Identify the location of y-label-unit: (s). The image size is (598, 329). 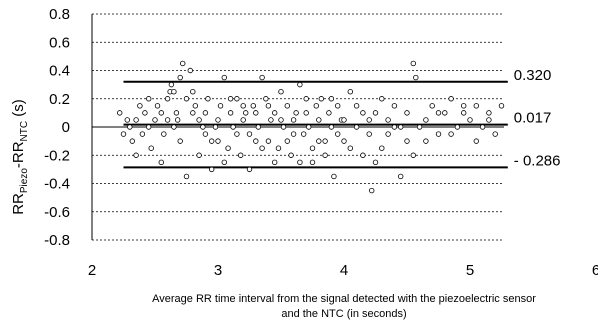
(18, 110).